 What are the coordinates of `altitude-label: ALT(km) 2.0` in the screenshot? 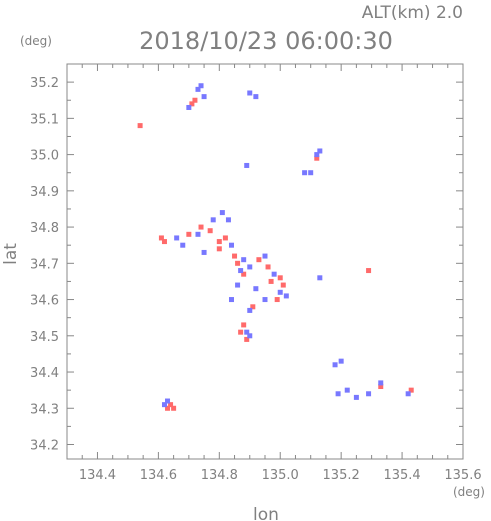 It's located at (412, 13).